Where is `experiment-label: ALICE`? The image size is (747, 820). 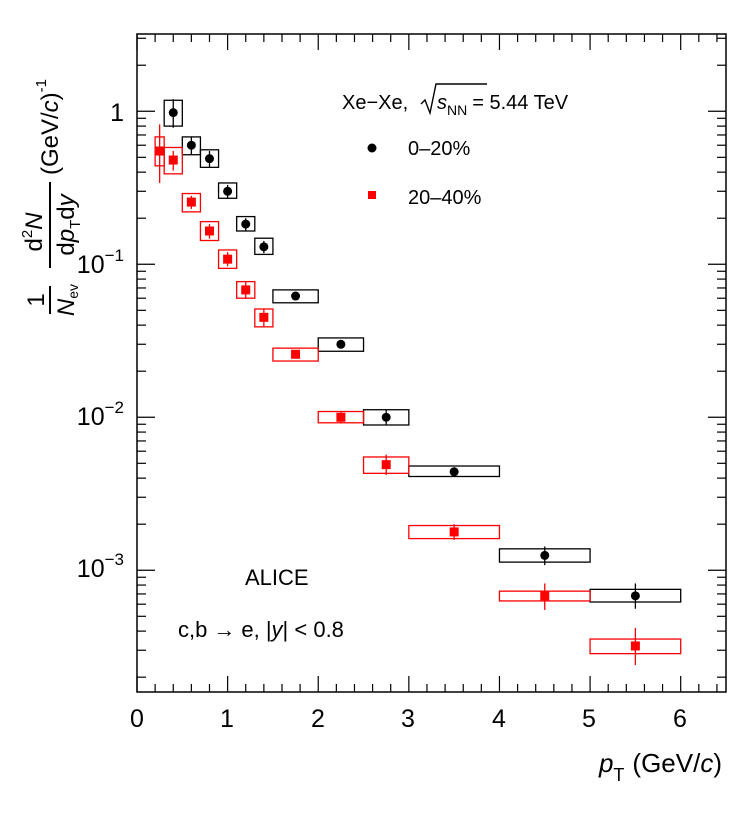
experiment-label: ALICE is located at coordinates (277, 577).